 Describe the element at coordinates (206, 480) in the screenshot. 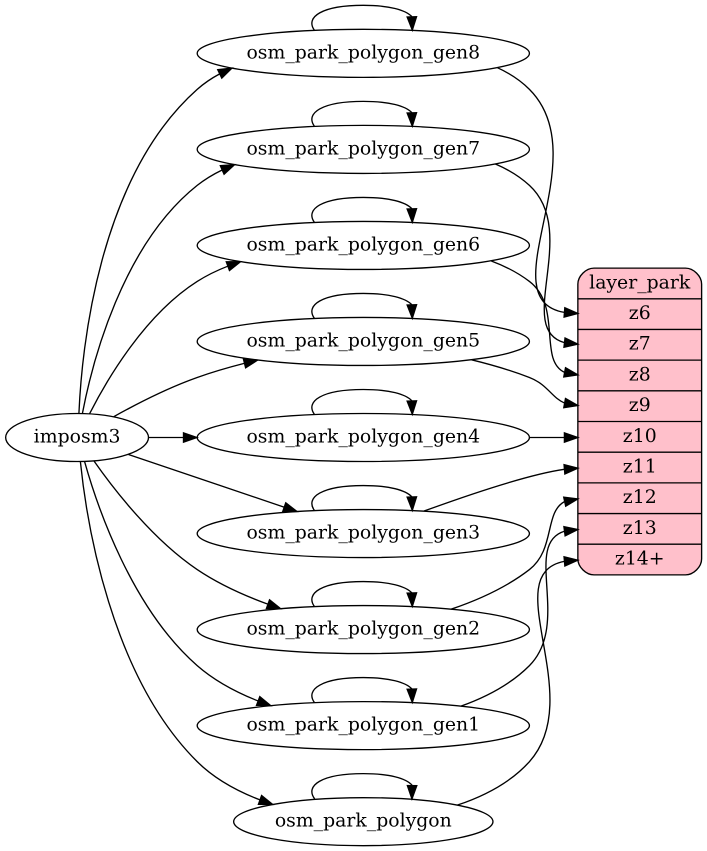

I see `edge-imposm3-to-osm-park-polygon-gen3-line` at that location.